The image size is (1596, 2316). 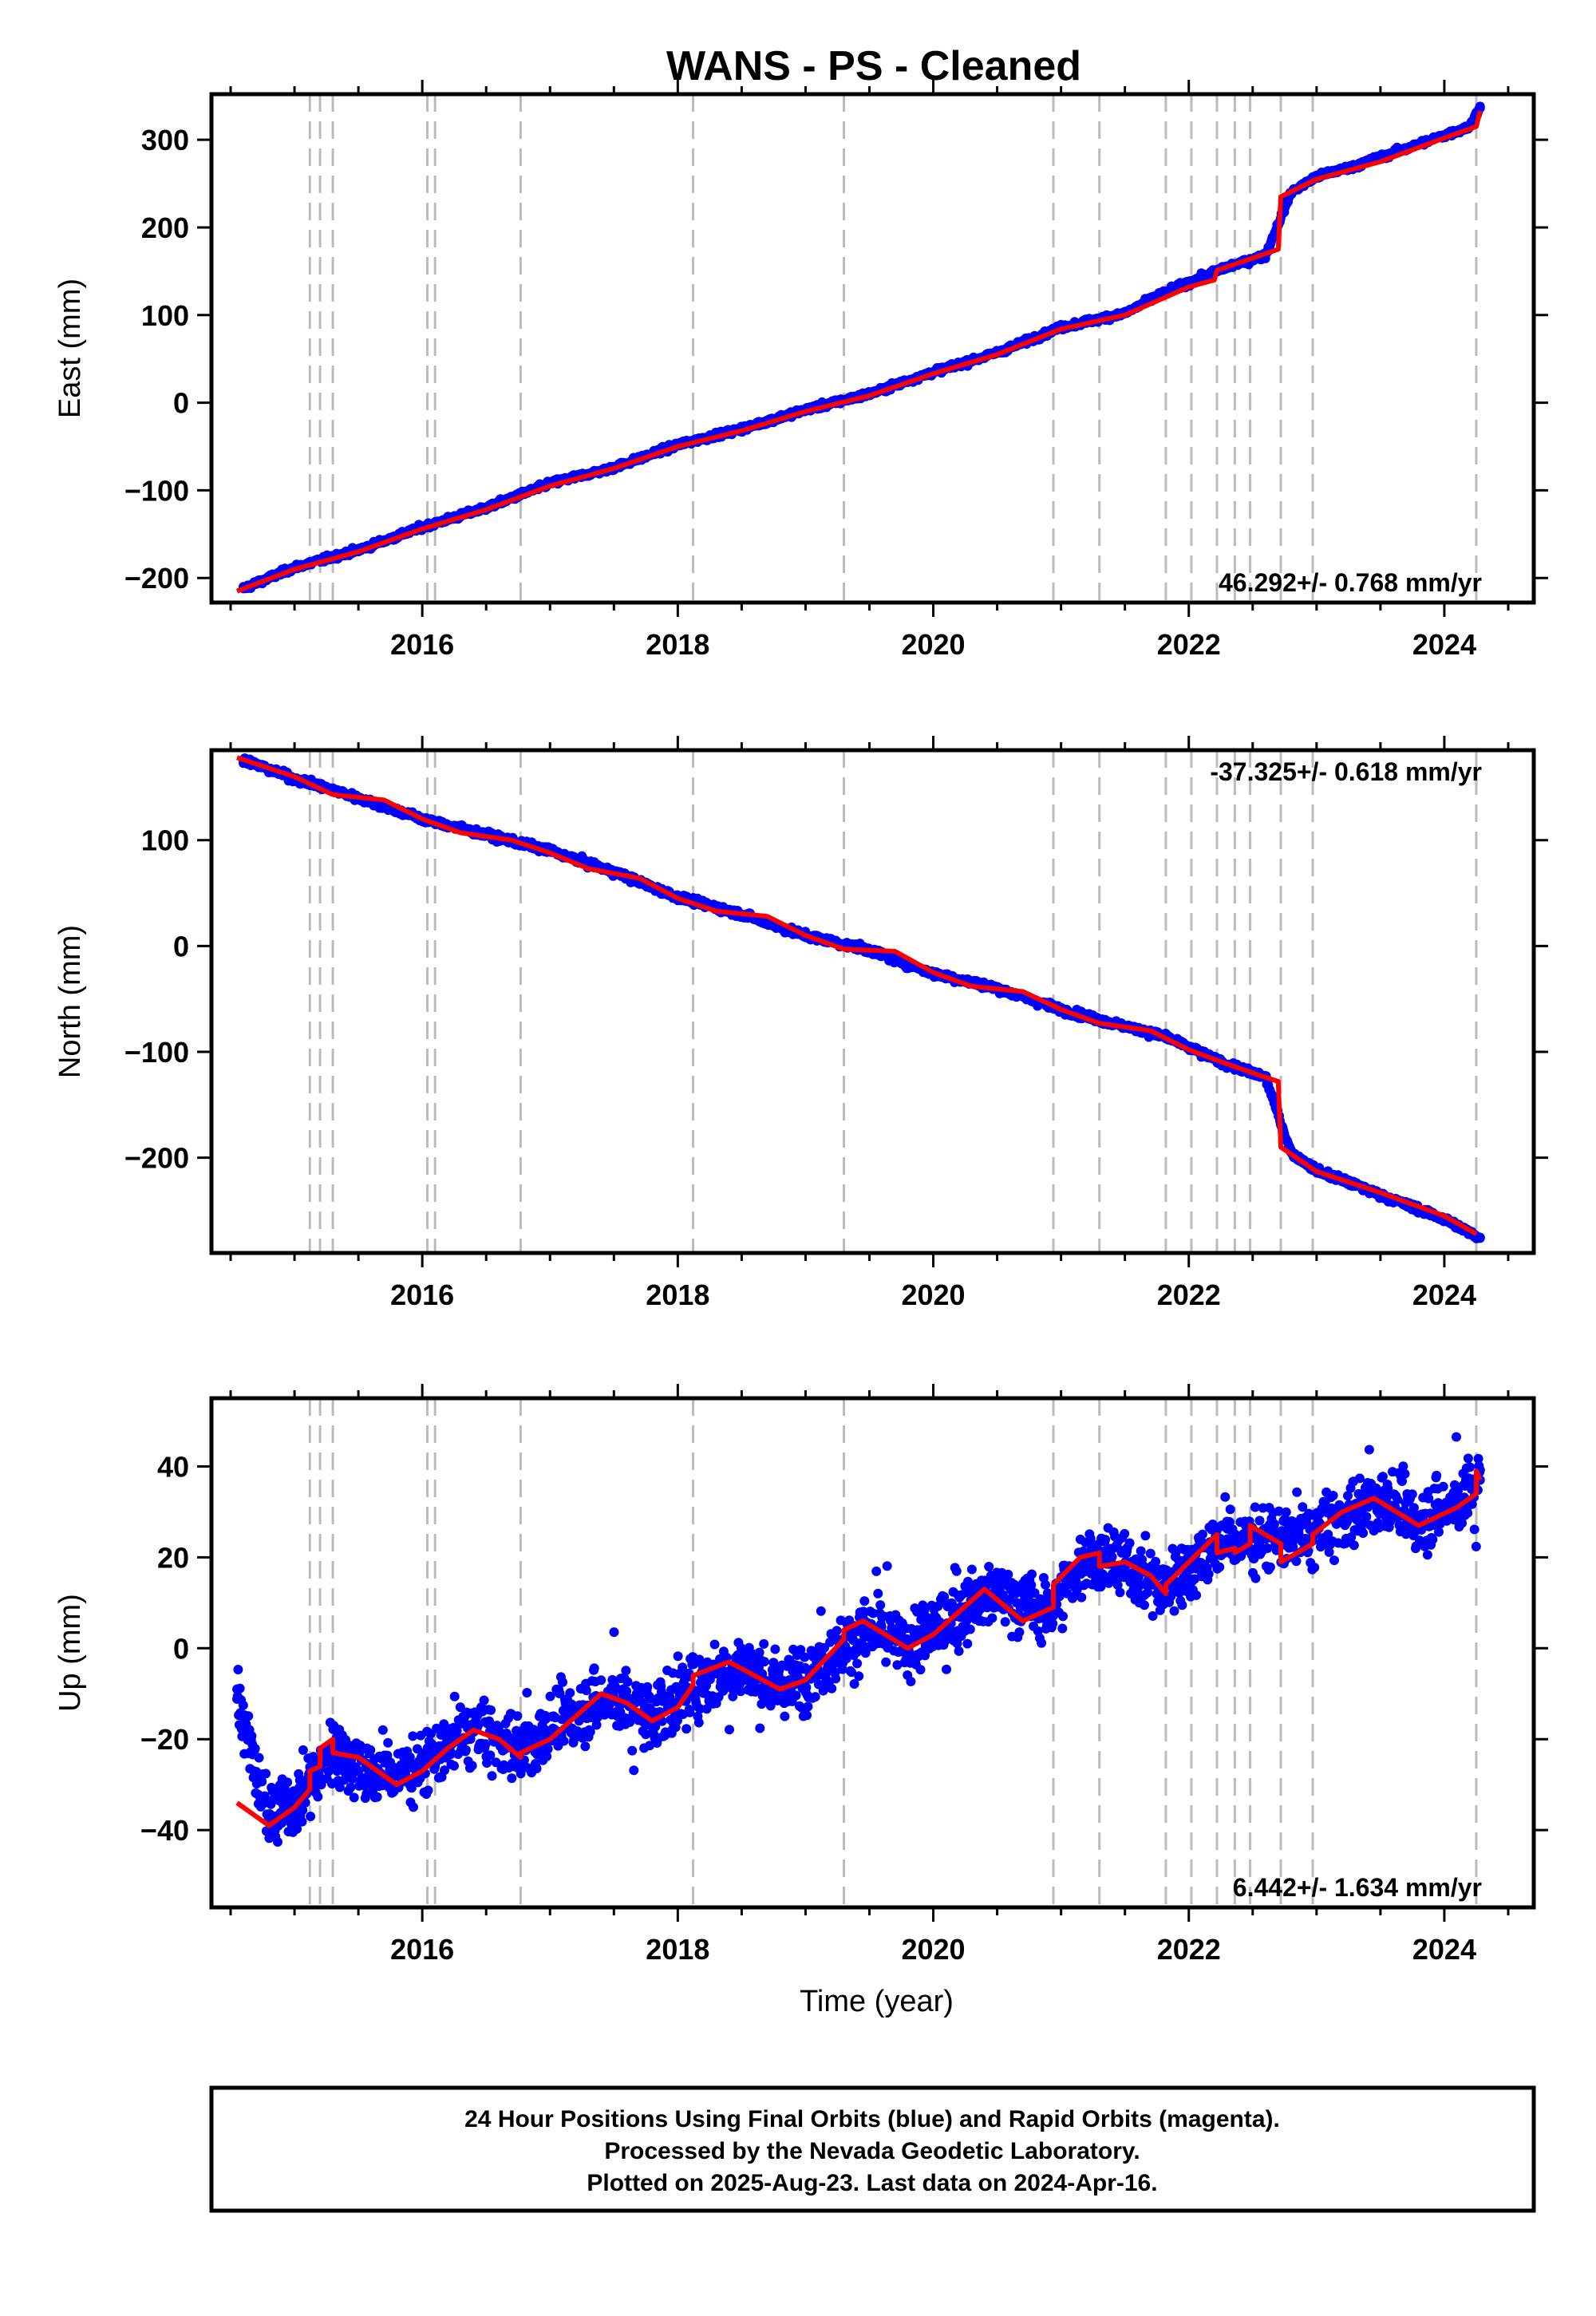 I want to click on y-tick-label: 300, so click(x=165, y=140).